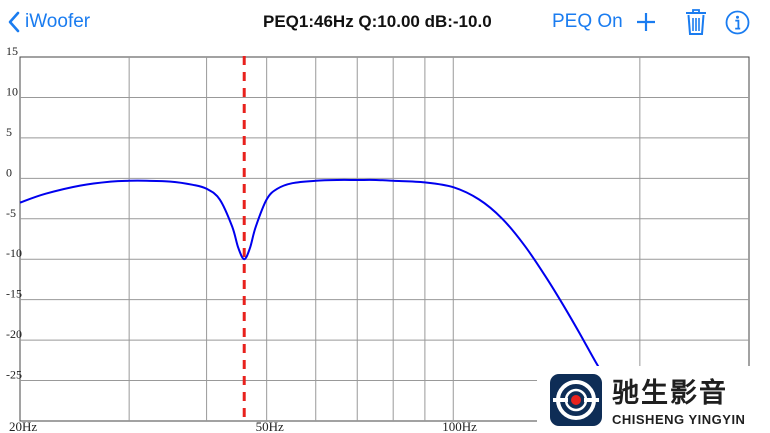 The image size is (770, 433). I want to click on x-axis-labels: 20Hz 50Hz 100Hz, so click(243, 426).